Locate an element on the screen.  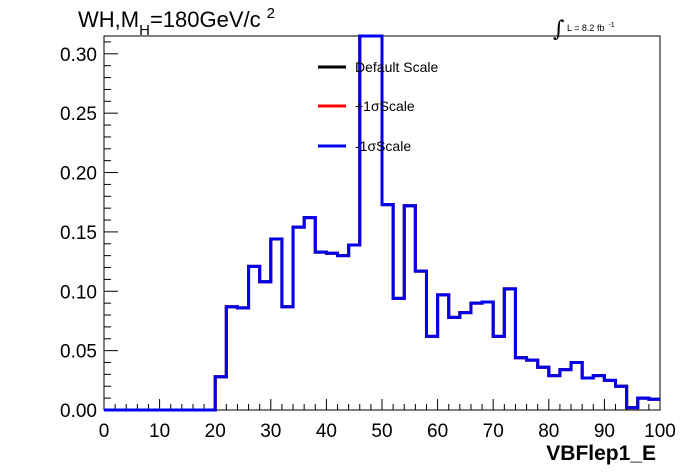
title-prefix: WH,M is located at coordinates (108, 19).